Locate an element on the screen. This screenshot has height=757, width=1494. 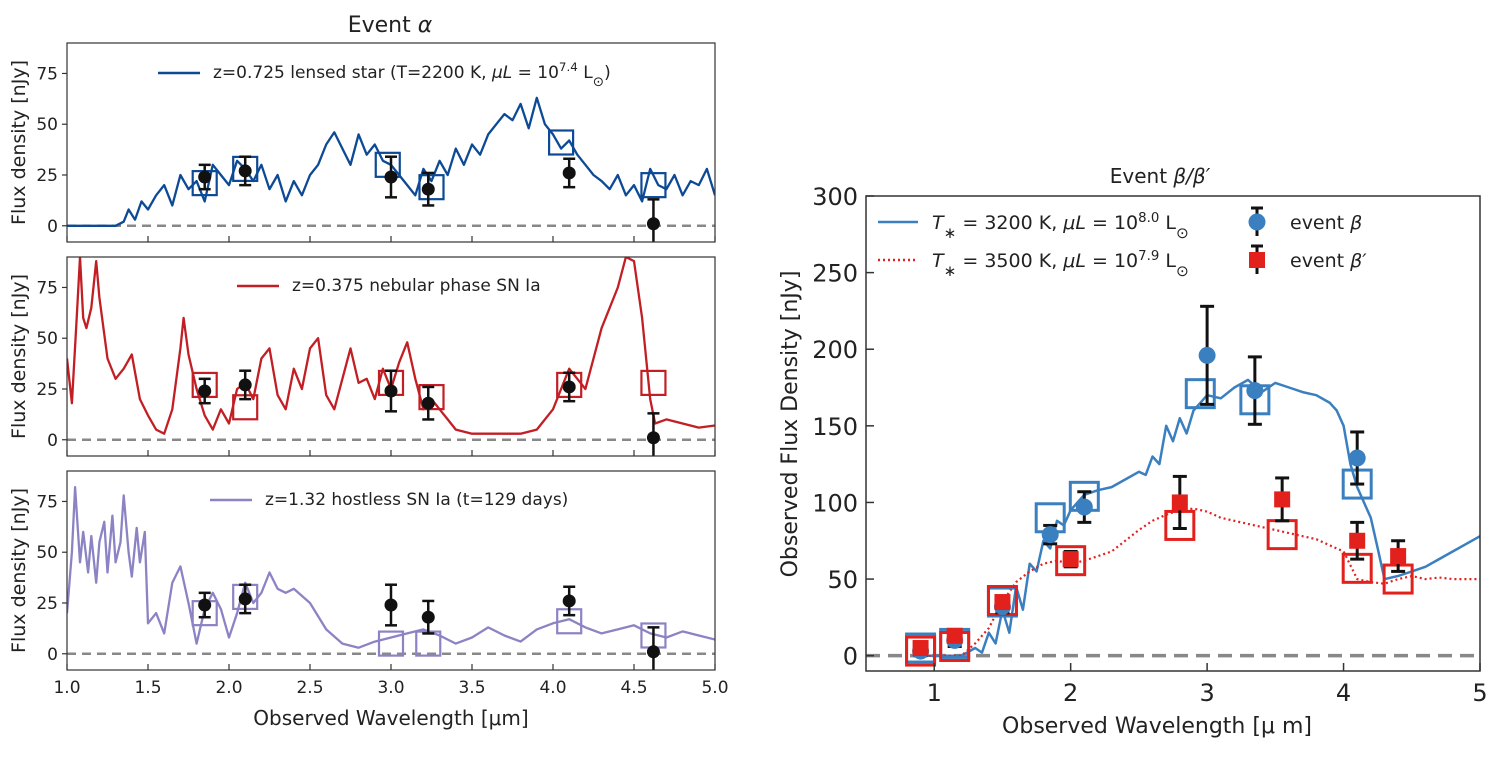
y-tick-label: 300 is located at coordinates (835, 197).